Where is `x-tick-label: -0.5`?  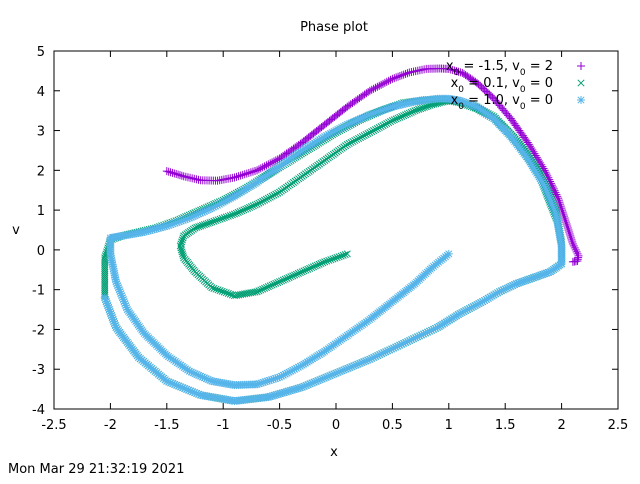 x-tick-label: -0.5 is located at coordinates (279, 425).